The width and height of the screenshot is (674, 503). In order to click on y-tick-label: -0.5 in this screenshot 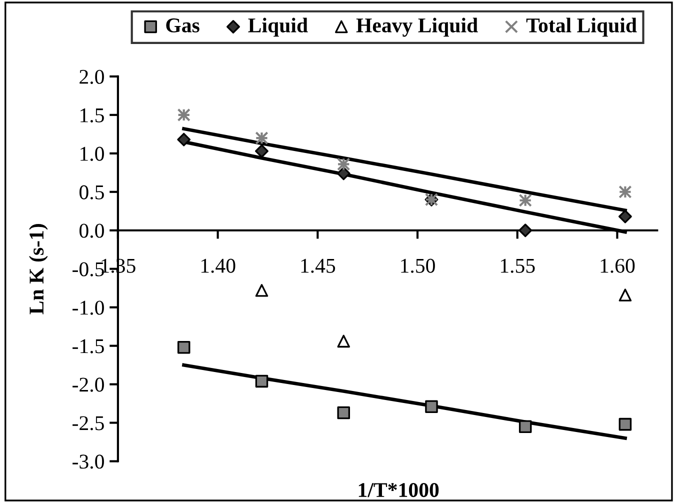, I will do `click(88, 269)`.